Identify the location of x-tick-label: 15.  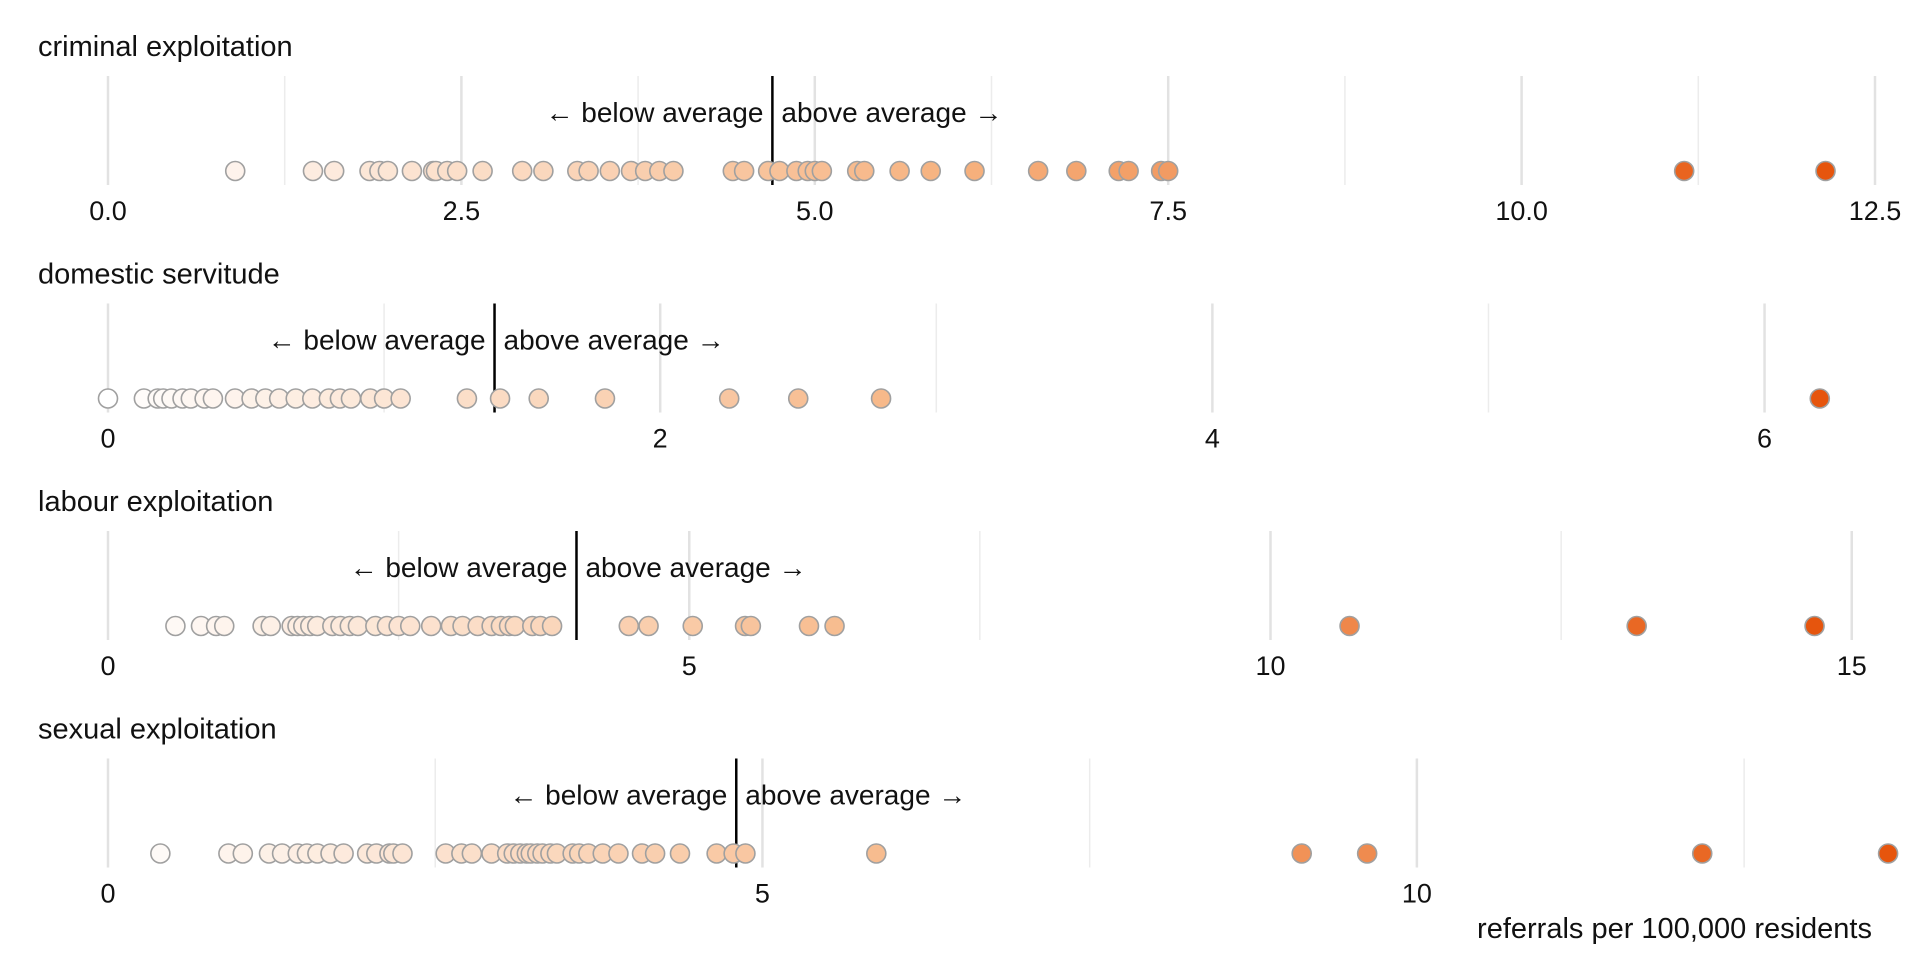
(1852, 666).